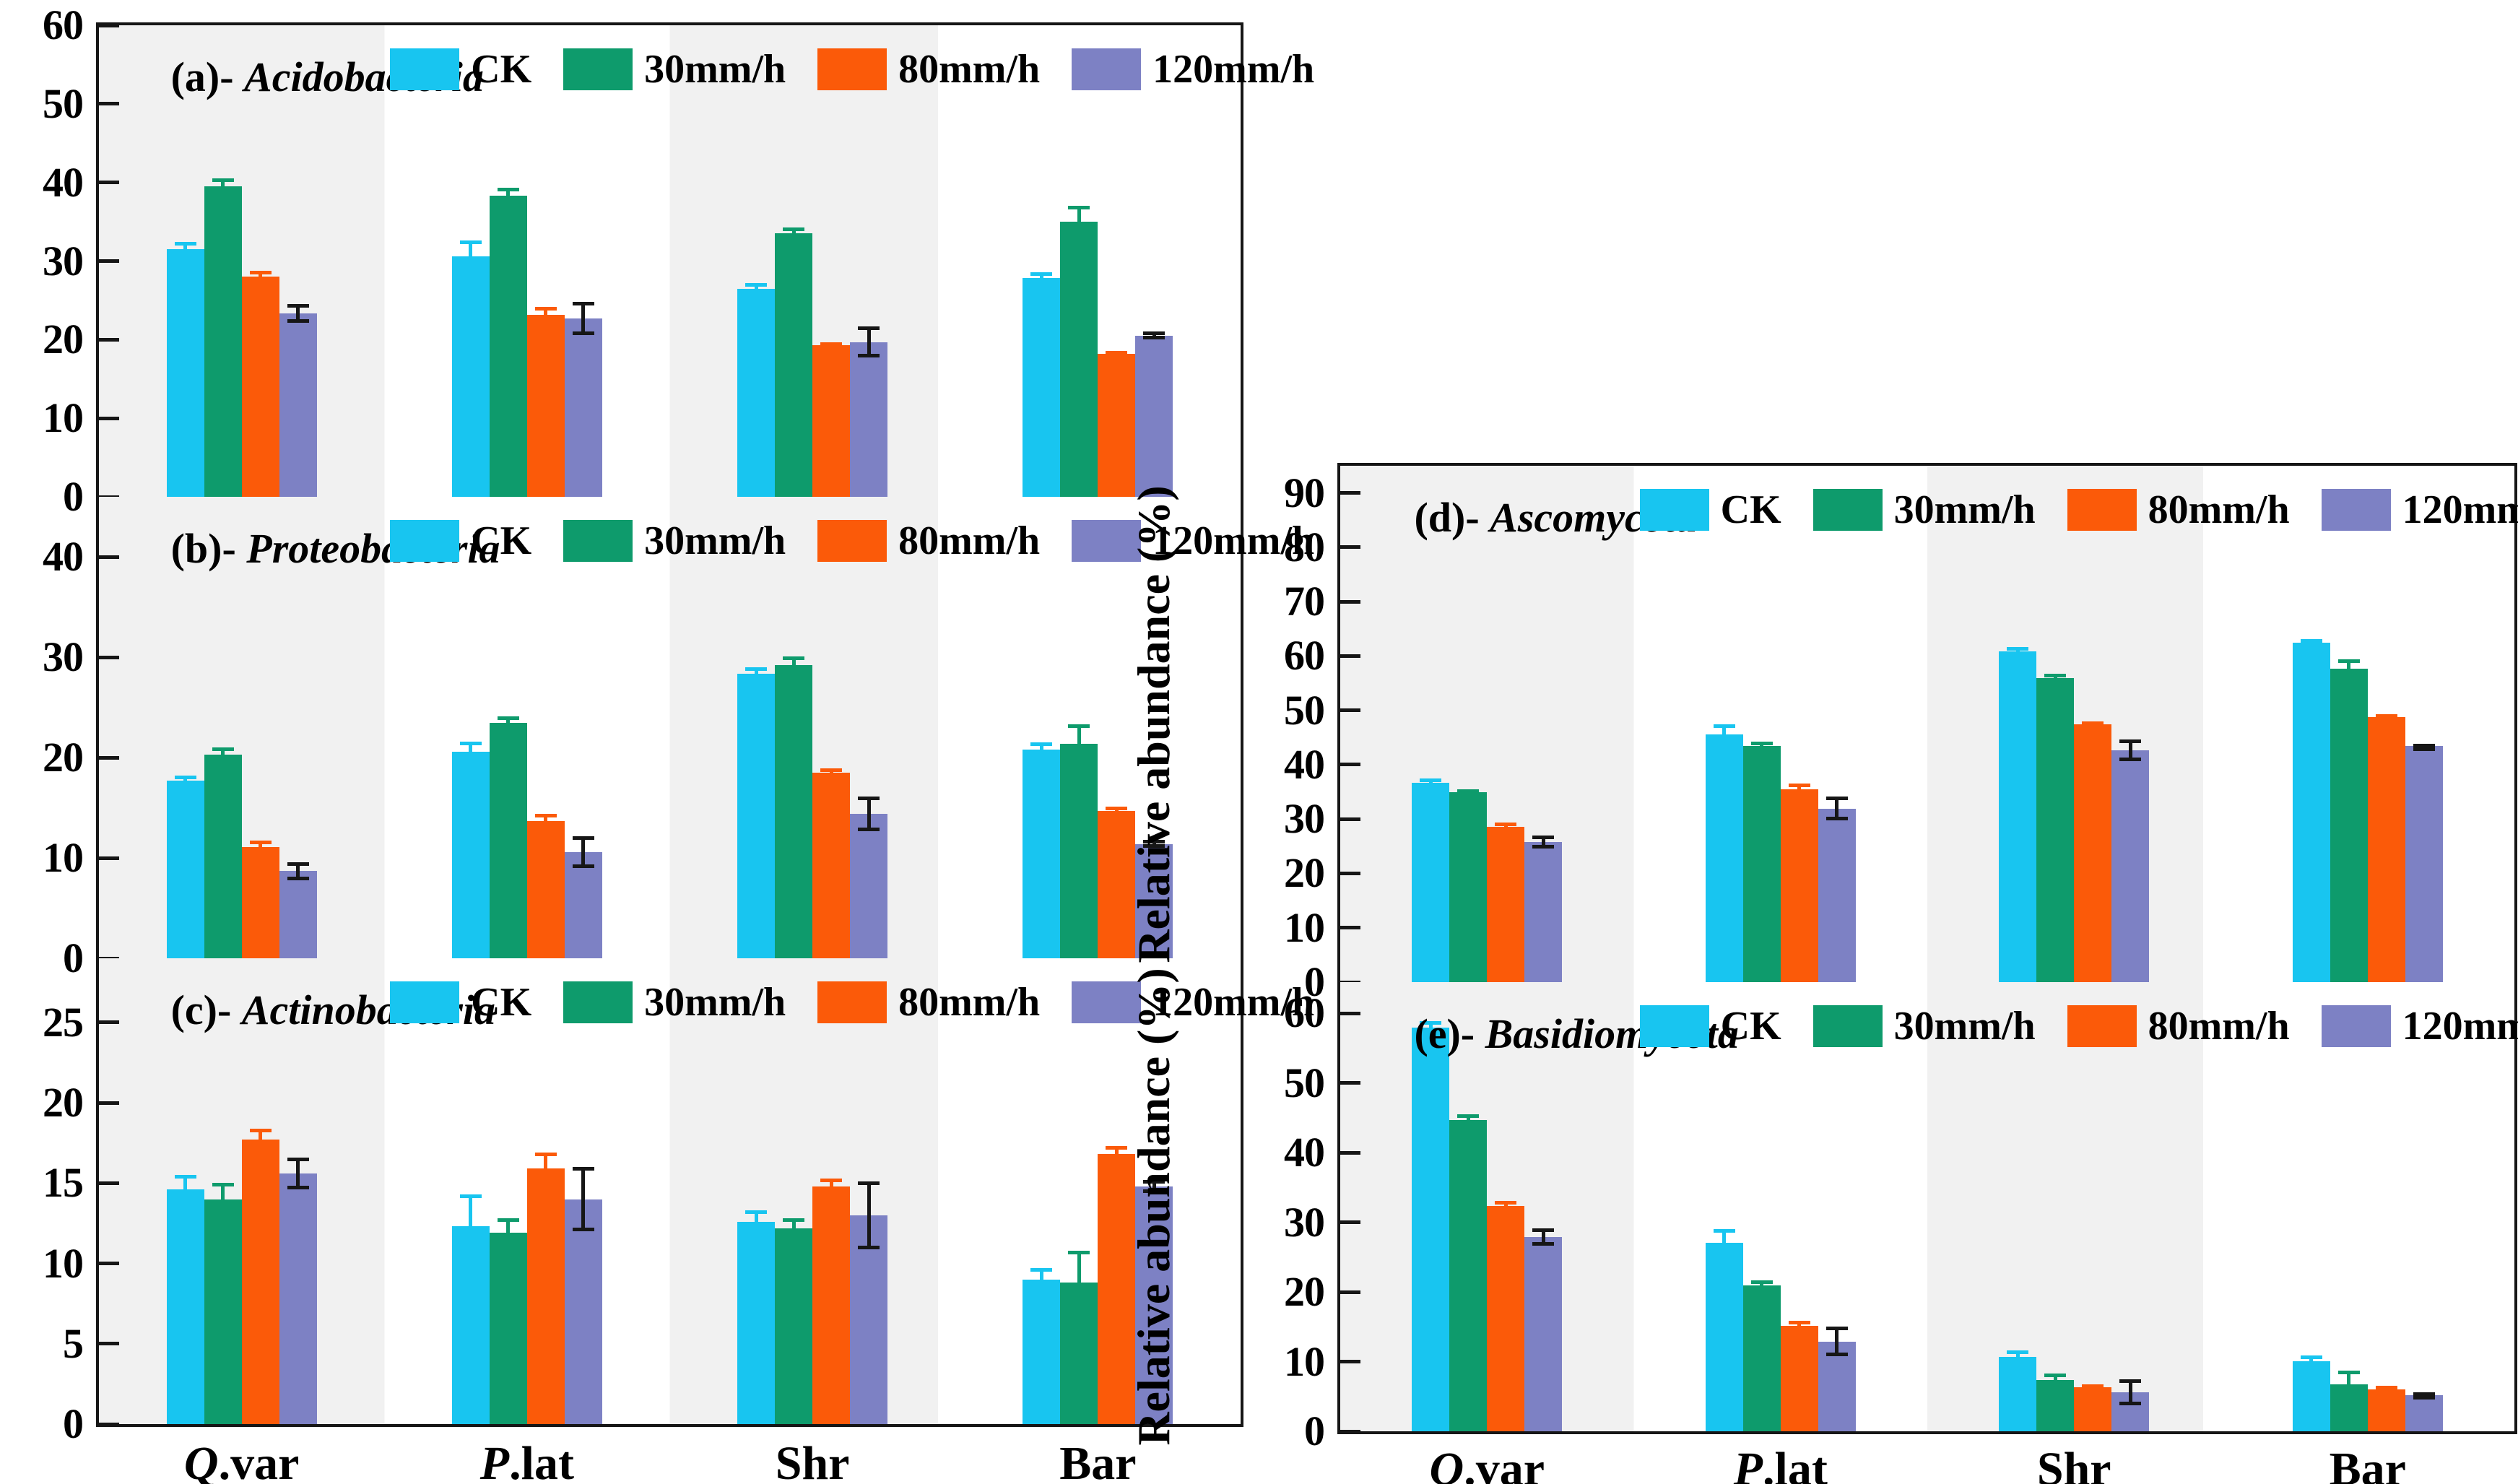 The width and height of the screenshot is (2518, 1484). What do you see at coordinates (2018, 1393) in the screenshot?
I see `bar-e-s0-g2` at bounding box center [2018, 1393].